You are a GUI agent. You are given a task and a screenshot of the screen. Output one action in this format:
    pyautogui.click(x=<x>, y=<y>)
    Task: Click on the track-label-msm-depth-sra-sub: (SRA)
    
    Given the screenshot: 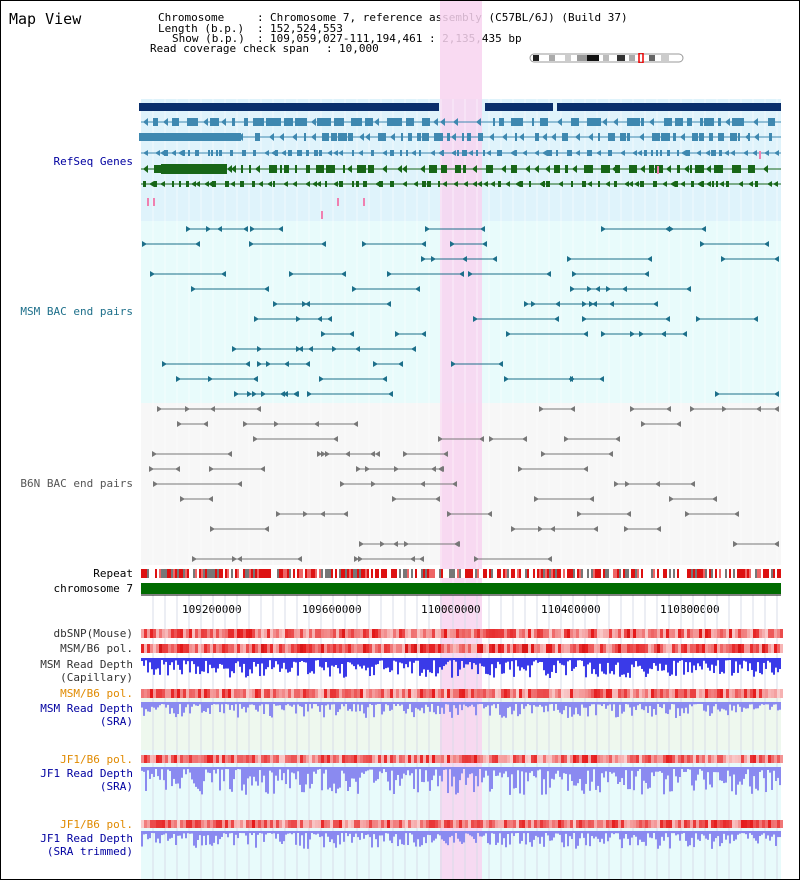 What is the action you would take?
    pyautogui.click(x=116, y=721)
    